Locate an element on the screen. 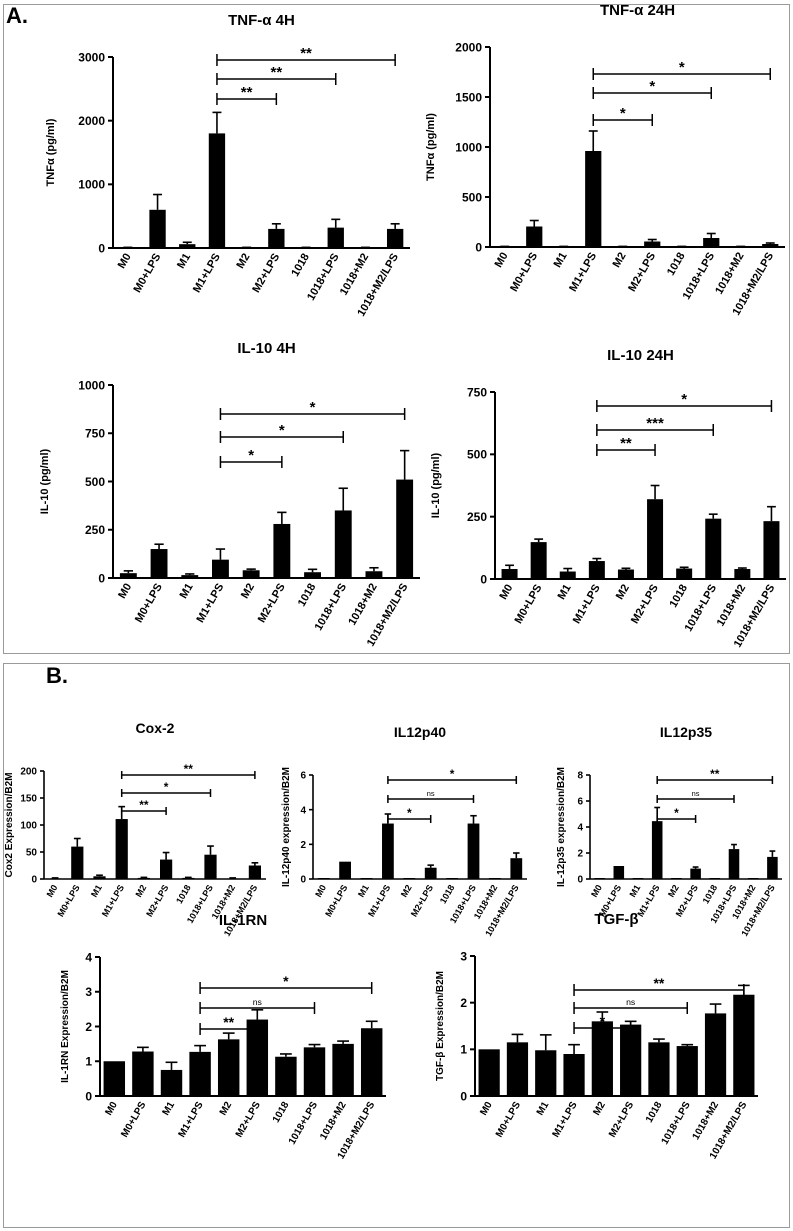 The image size is (793, 1231). chart-2-xtick-label-4: M2 is located at coordinates (248, 591).